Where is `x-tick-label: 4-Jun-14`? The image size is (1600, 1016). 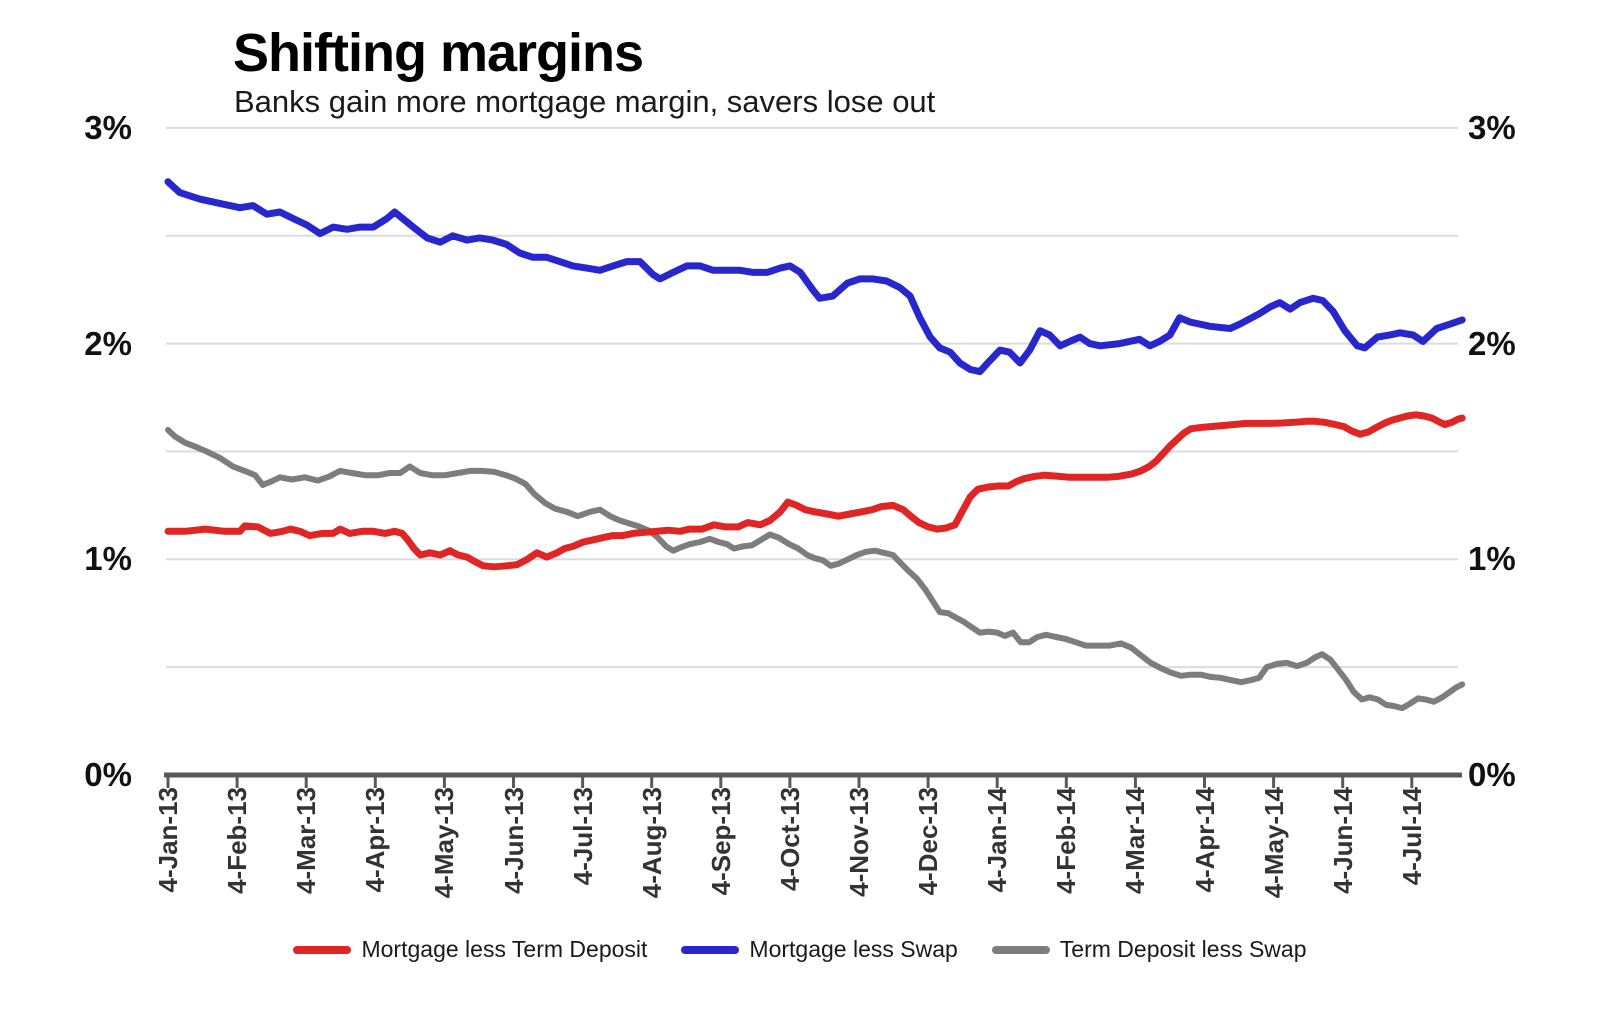
x-tick-label: 4-Jun-14 is located at coordinates (1342, 840).